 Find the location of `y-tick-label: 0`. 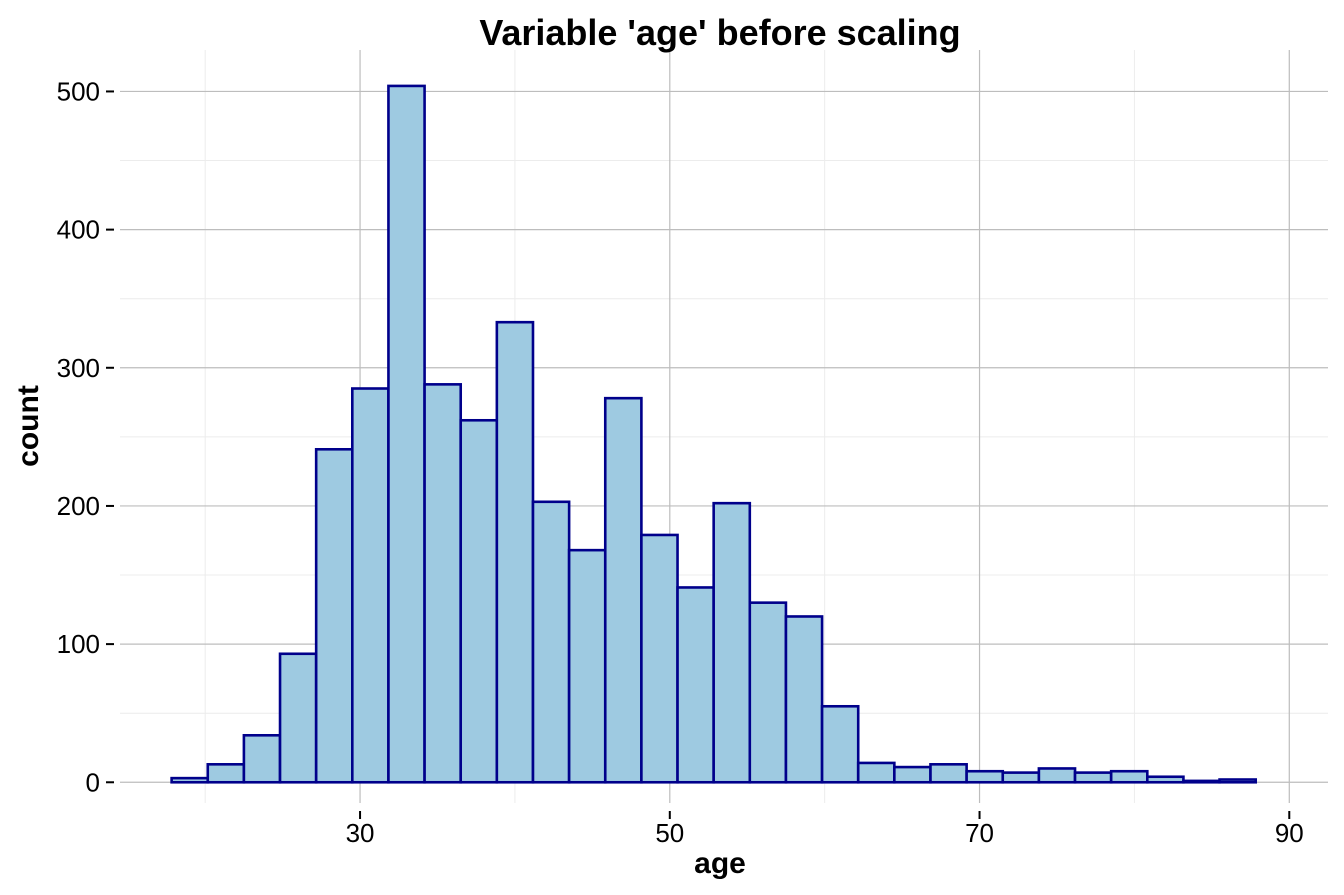

y-tick-label: 0 is located at coordinates (93, 782).